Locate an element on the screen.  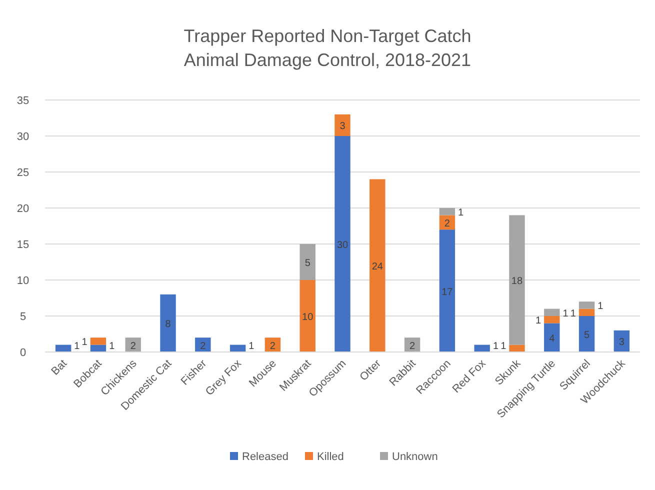
legend-label: Released is located at coordinates (265, 457).